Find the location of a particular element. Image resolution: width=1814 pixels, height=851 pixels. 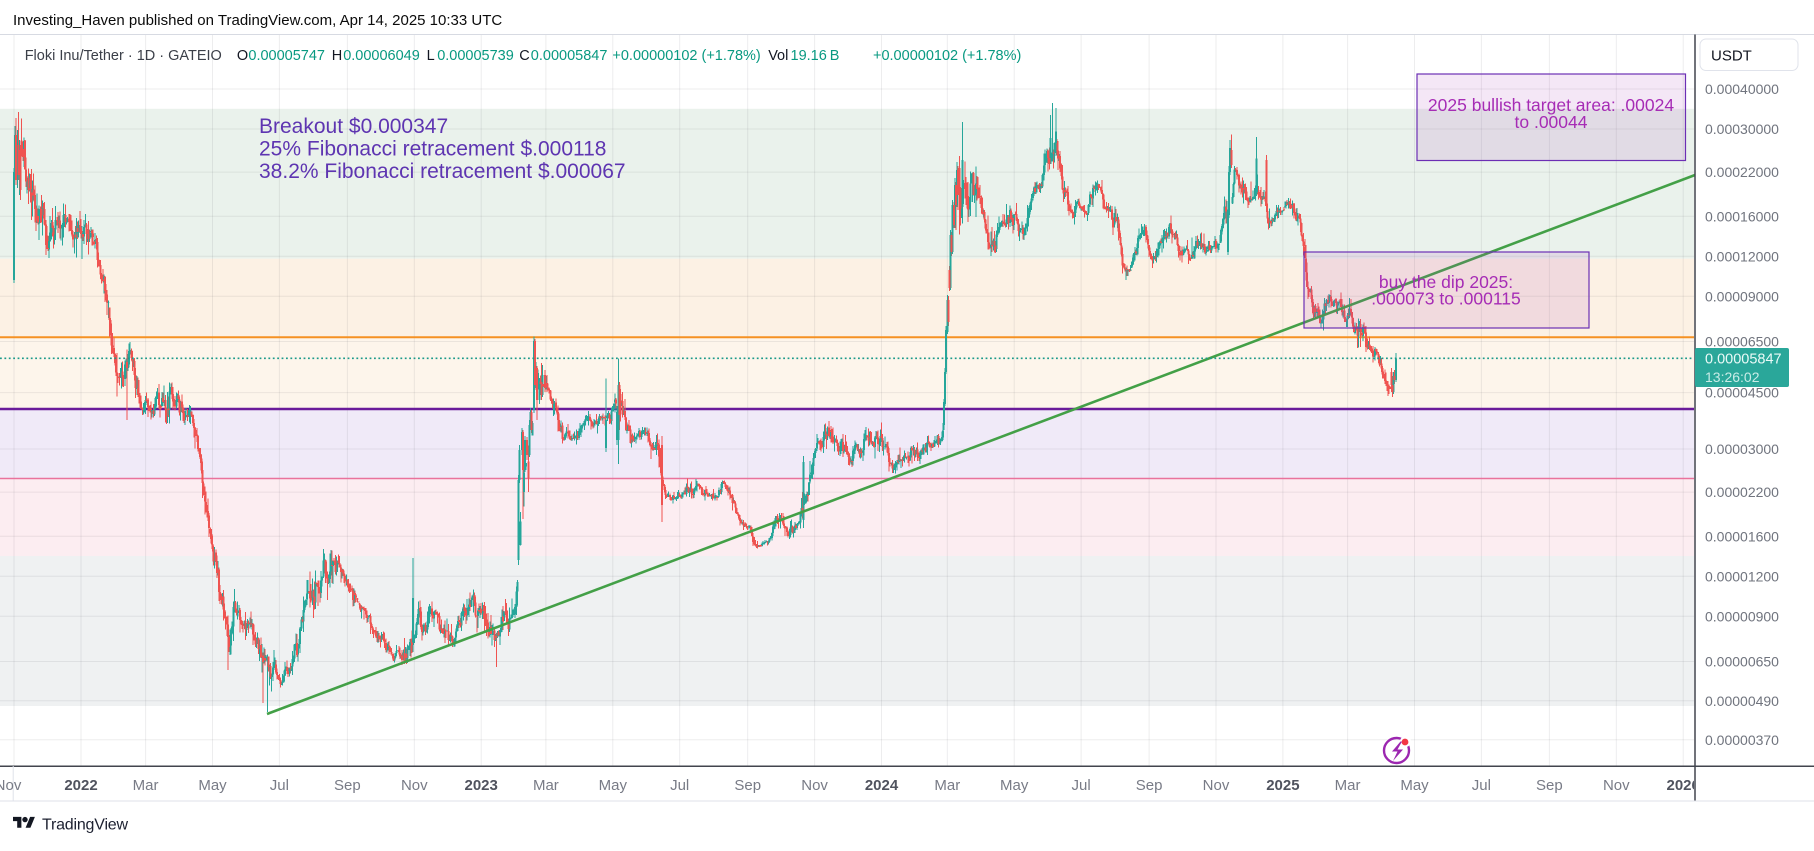

svg-text: Vol is located at coordinates (778, 56).